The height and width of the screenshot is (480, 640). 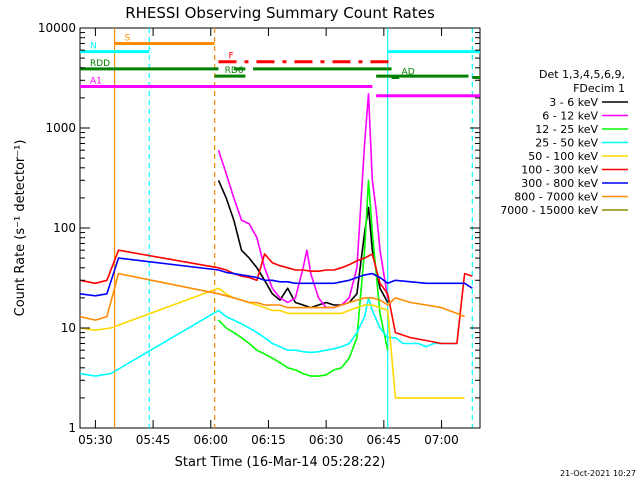 What do you see at coordinates (280, 65) in the screenshot?
I see `status-flags: S N F RDD RD6 AD A1` at bounding box center [280, 65].